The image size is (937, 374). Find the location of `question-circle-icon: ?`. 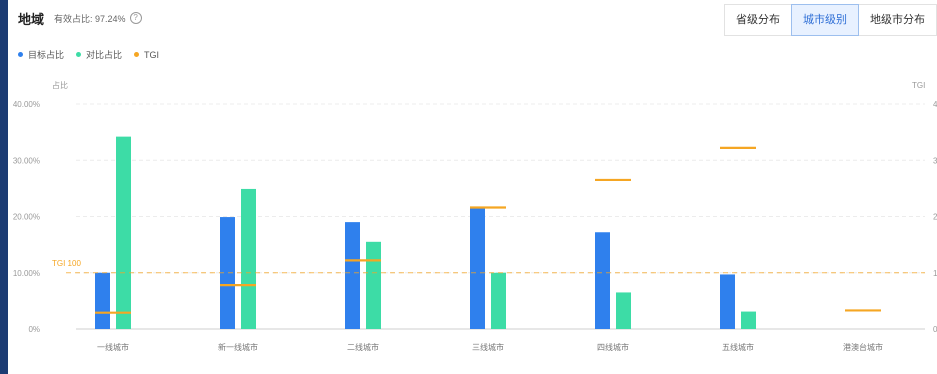

question-circle-icon: ? is located at coordinates (135, 18).